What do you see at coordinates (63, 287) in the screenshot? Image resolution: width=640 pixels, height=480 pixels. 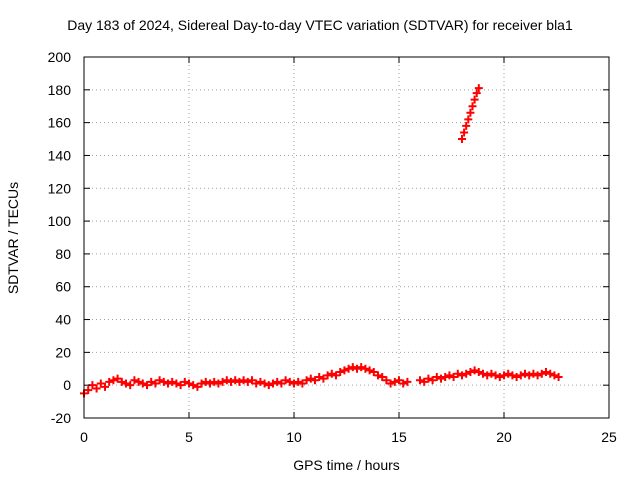 I see `y-tick-label: 60` at bounding box center [63, 287].